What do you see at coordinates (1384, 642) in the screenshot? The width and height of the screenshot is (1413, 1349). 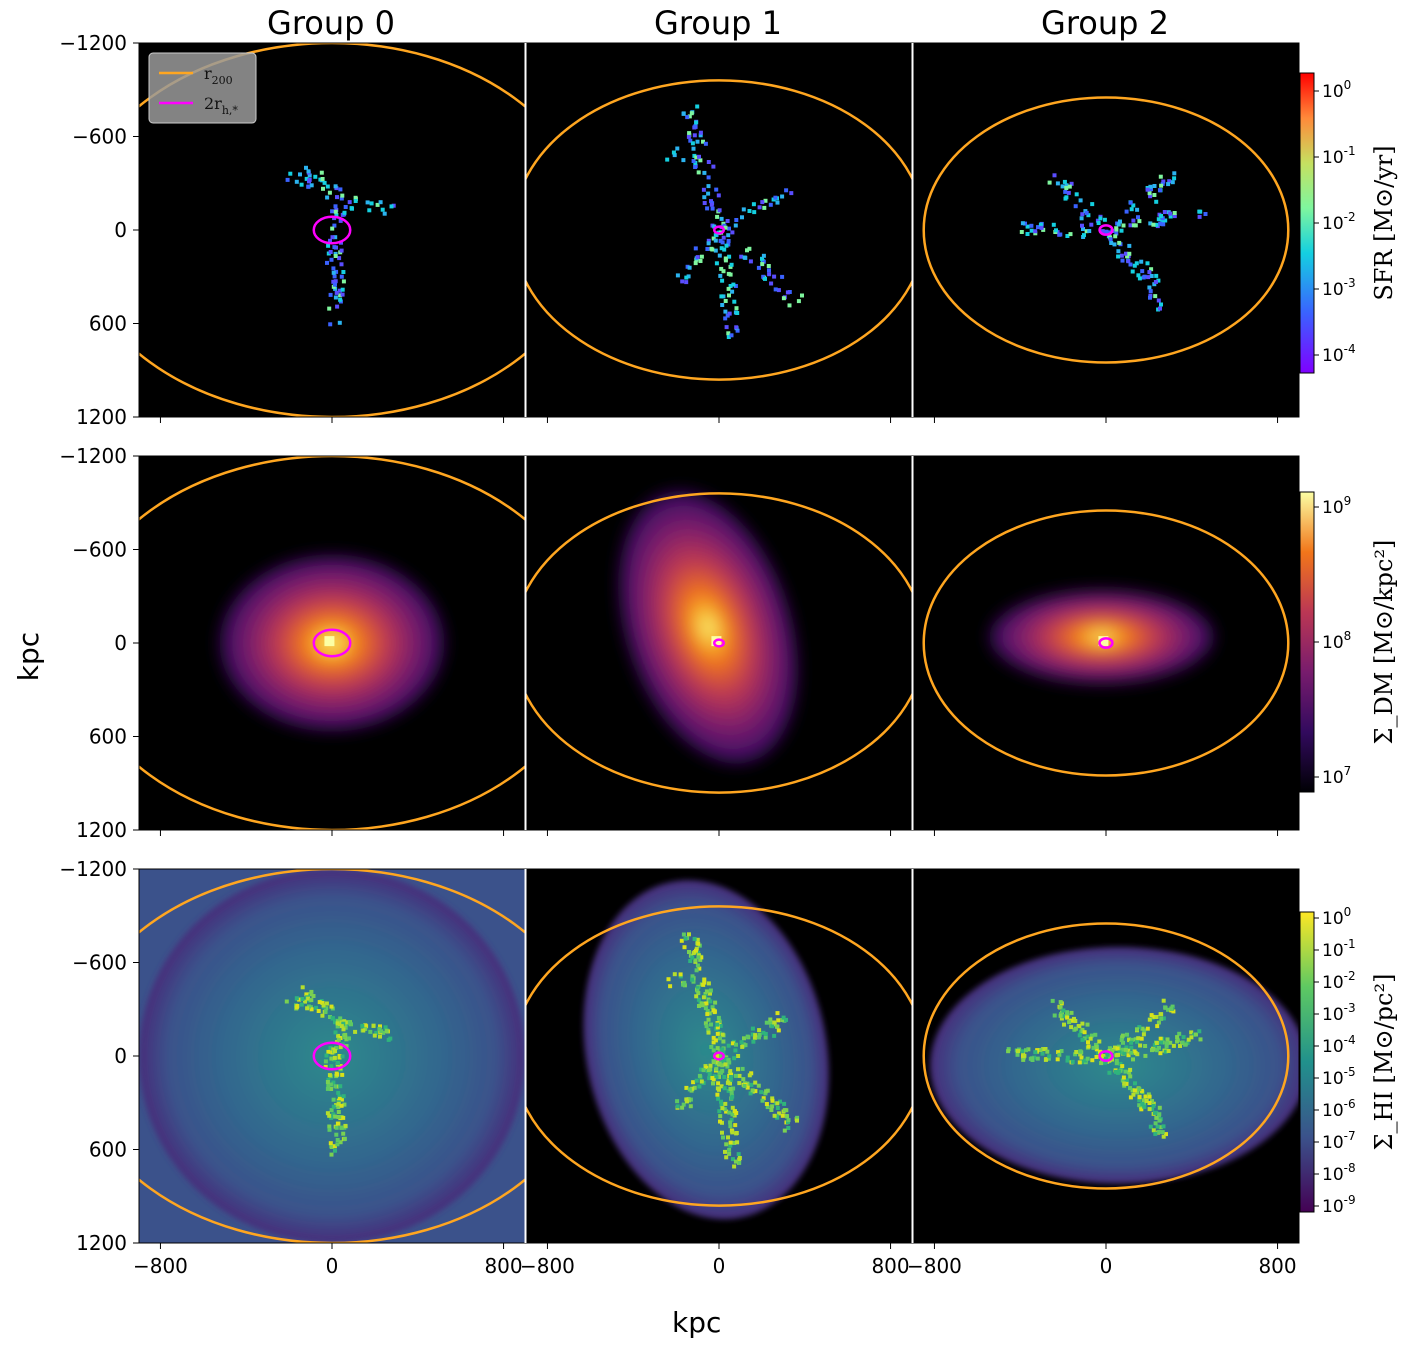 I see `colorbar-label: Σ_DM [M⊙/kpc²]` at bounding box center [1384, 642].